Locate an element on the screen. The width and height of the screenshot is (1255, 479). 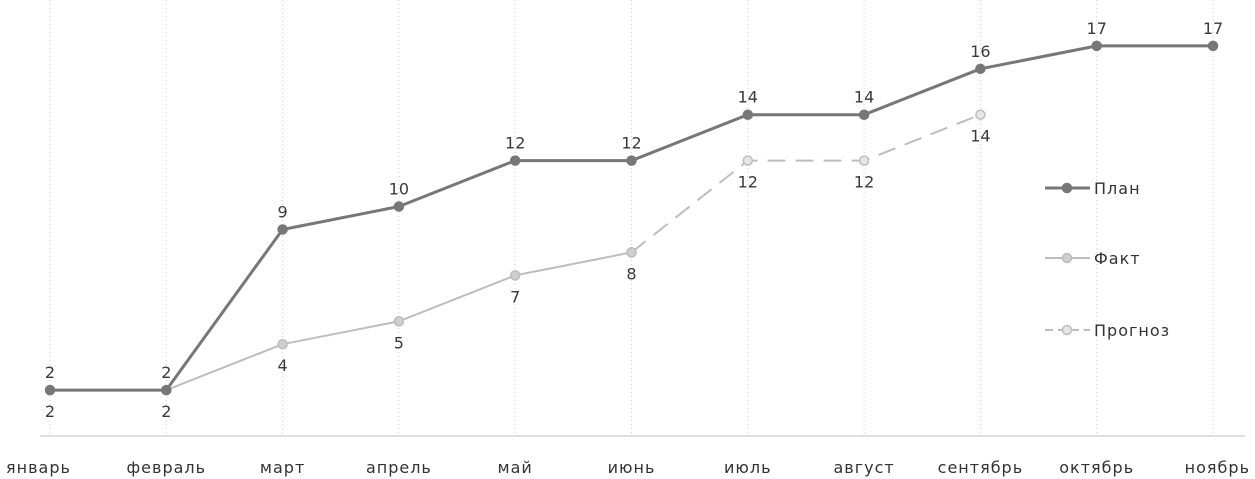
data-label-план-октябрь: 17 is located at coordinates (1097, 28).